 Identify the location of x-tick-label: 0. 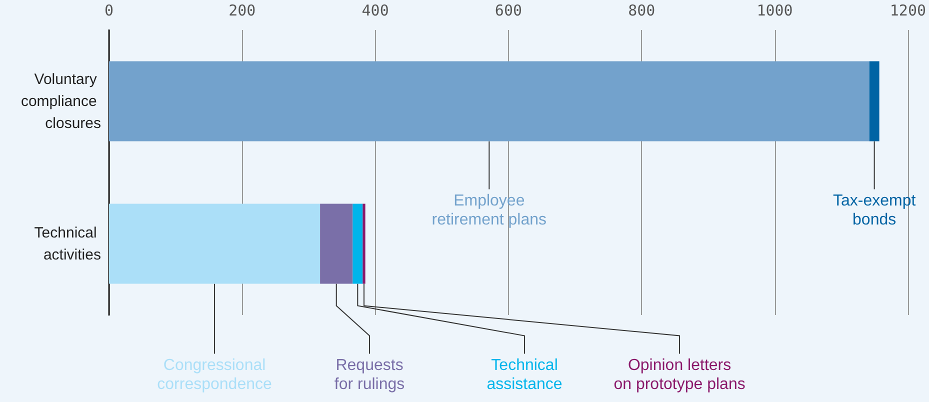
(109, 11).